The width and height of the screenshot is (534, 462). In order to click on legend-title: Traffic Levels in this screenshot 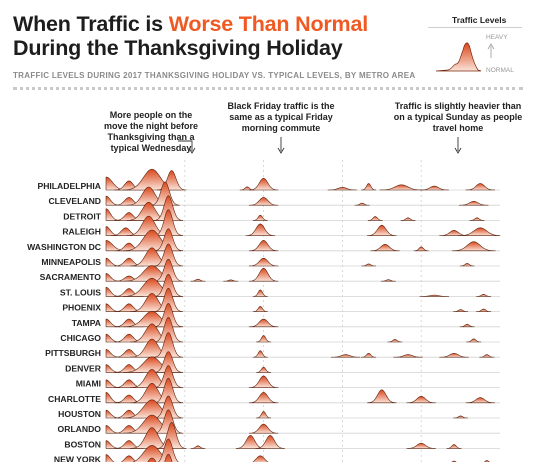, I will do `click(479, 20)`.